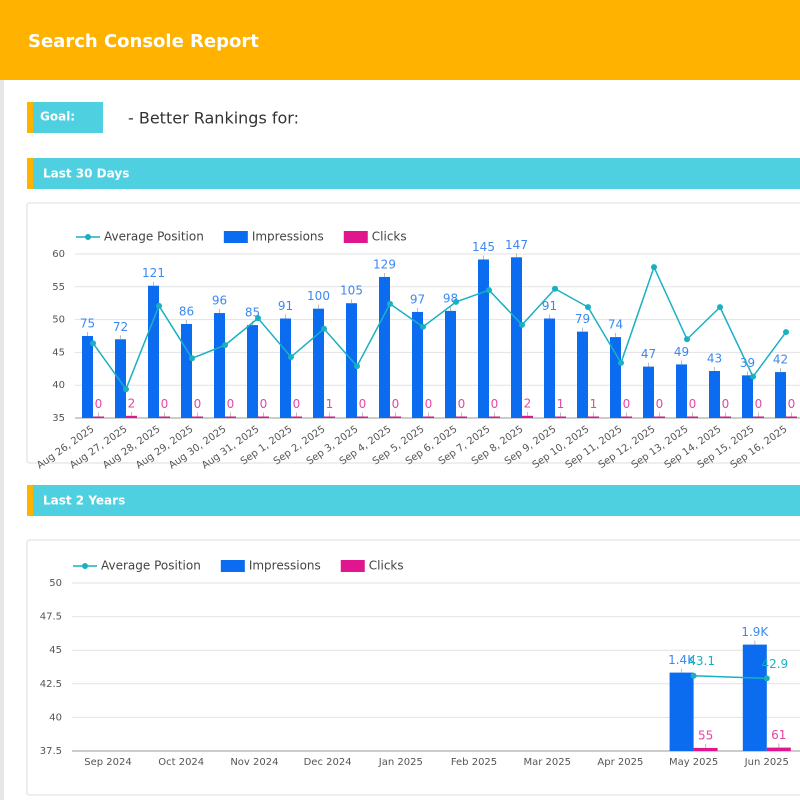 Image resolution: width=800 pixels, height=800 pixels. I want to click on x-tick-label: Mar 2025, so click(547, 762).